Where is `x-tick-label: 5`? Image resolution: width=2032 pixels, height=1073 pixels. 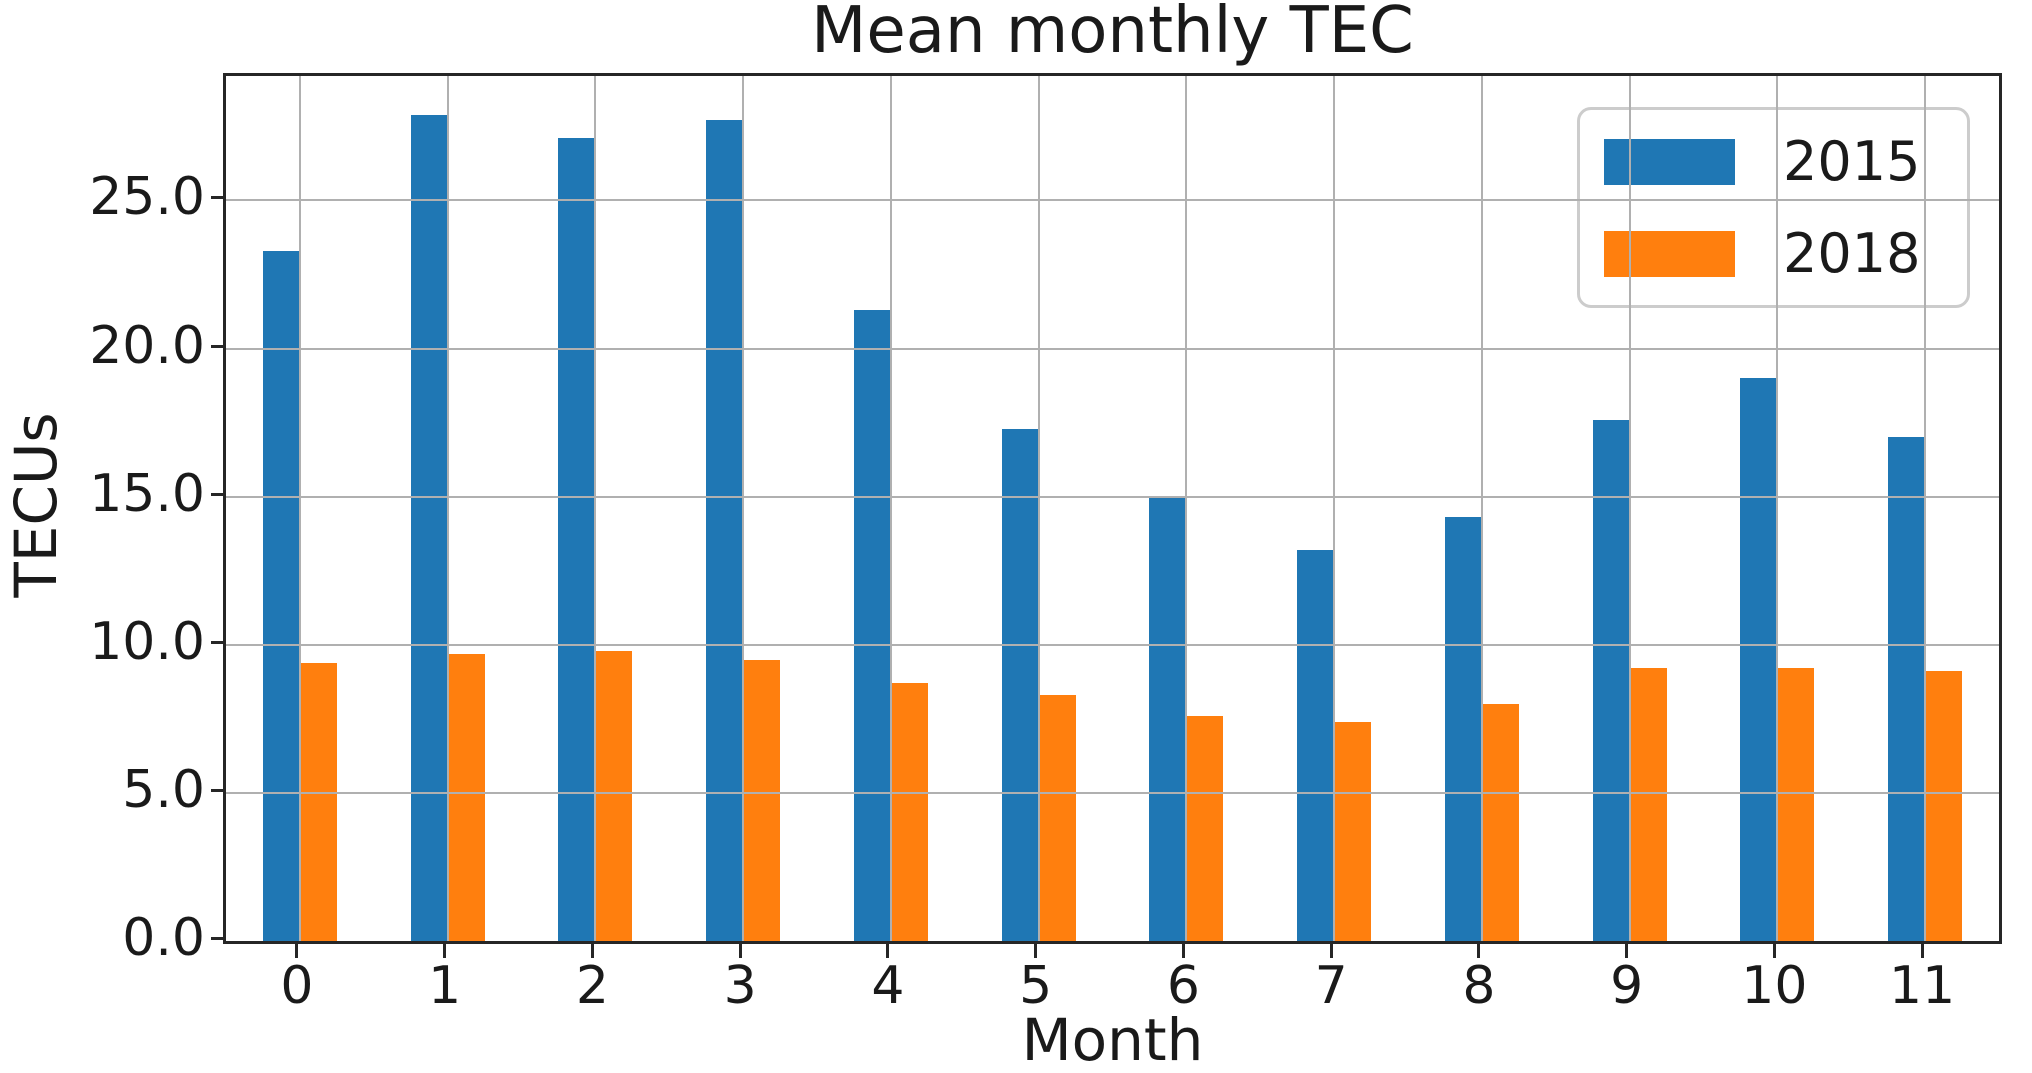 x-tick-label: 5 is located at coordinates (1036, 986).